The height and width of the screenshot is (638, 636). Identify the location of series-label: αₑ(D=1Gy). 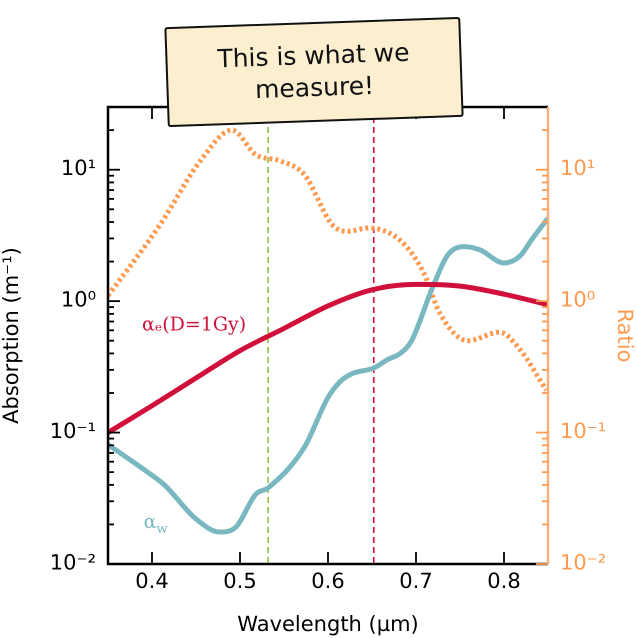
(194, 325).